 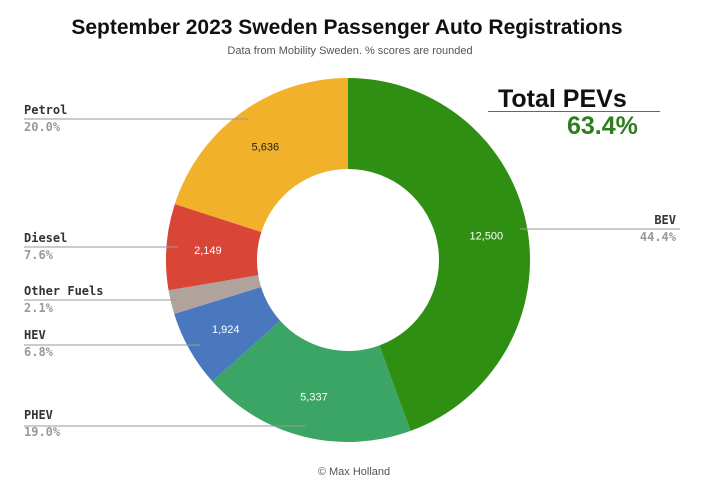 What do you see at coordinates (38, 415) in the screenshot?
I see `category-label-phev: PHEV` at bounding box center [38, 415].